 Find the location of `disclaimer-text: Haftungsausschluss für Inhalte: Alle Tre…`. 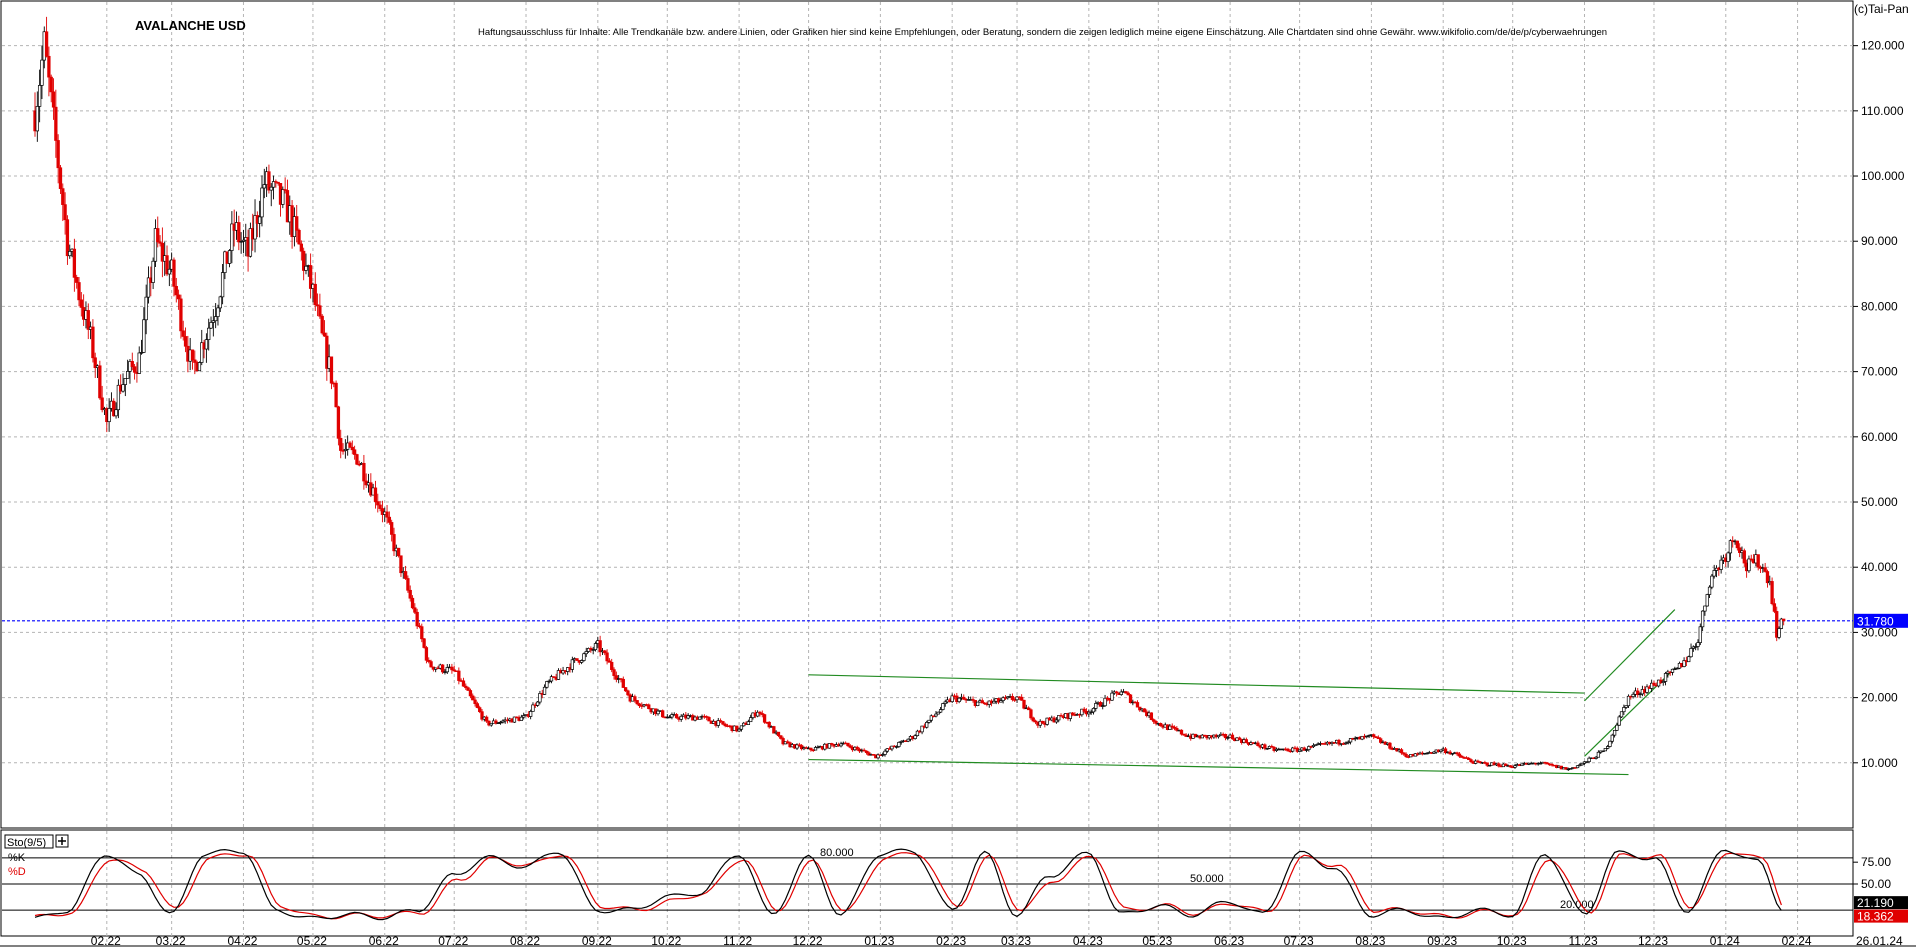

disclaimer-text: Haftungsausschluss für Inhalte: Alle Tre… is located at coordinates (1042, 32).